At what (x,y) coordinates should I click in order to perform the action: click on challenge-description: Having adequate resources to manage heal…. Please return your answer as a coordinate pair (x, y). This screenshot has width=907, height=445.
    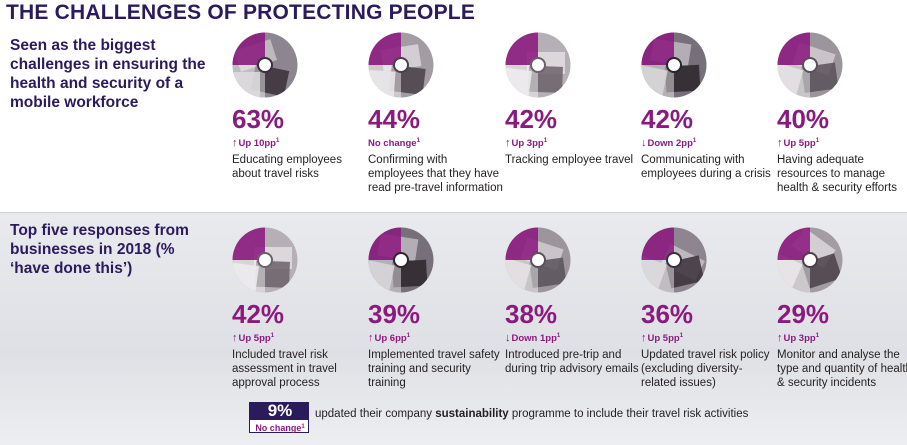
    Looking at the image, I should click on (837, 174).